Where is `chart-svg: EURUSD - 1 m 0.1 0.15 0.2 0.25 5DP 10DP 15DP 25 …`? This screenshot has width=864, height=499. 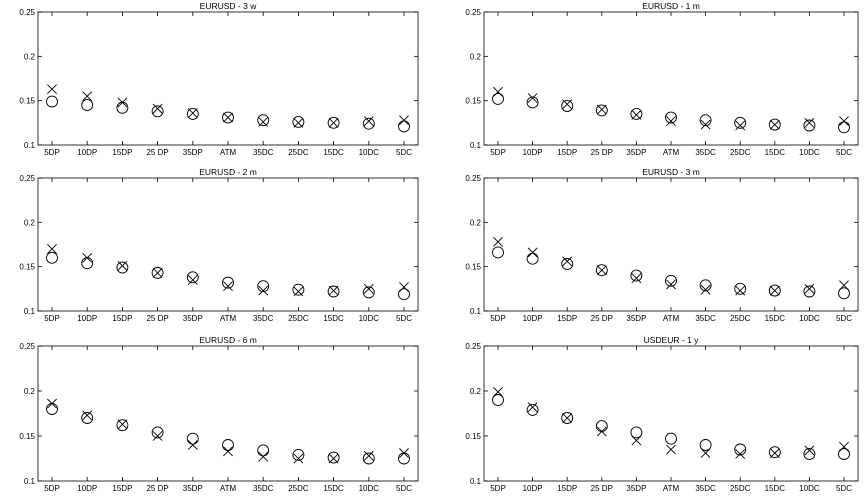 chart-svg: EURUSD - 1 m 0.1 0.15 0.2 0.25 5DP 10DP 15DP 25 … is located at coordinates (662, 79).